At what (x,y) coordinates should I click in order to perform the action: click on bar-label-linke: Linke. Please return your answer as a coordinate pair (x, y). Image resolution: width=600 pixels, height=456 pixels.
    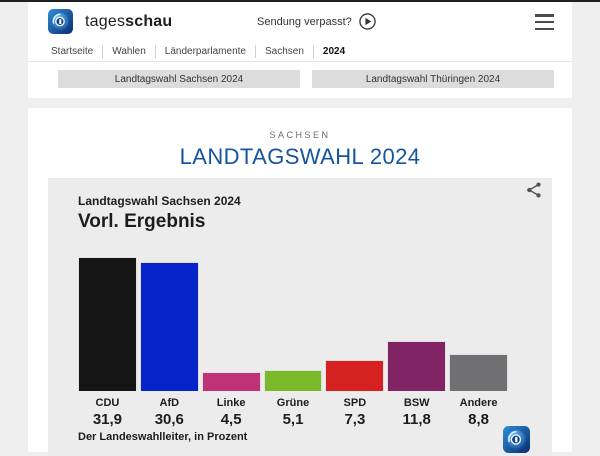
    Looking at the image, I should click on (231, 403).